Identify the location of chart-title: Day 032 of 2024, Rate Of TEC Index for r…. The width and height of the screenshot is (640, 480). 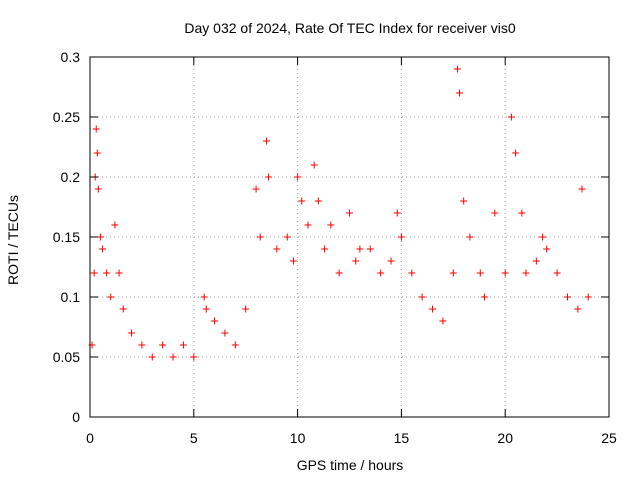
(349, 28).